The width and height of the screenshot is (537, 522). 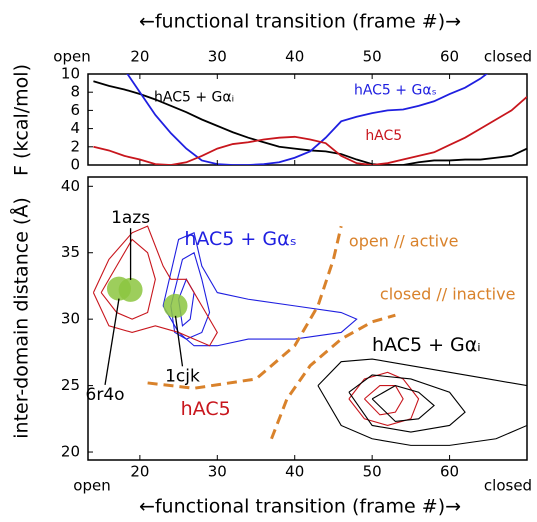 I want to click on y-tick-label: 30, so click(x=70, y=319).